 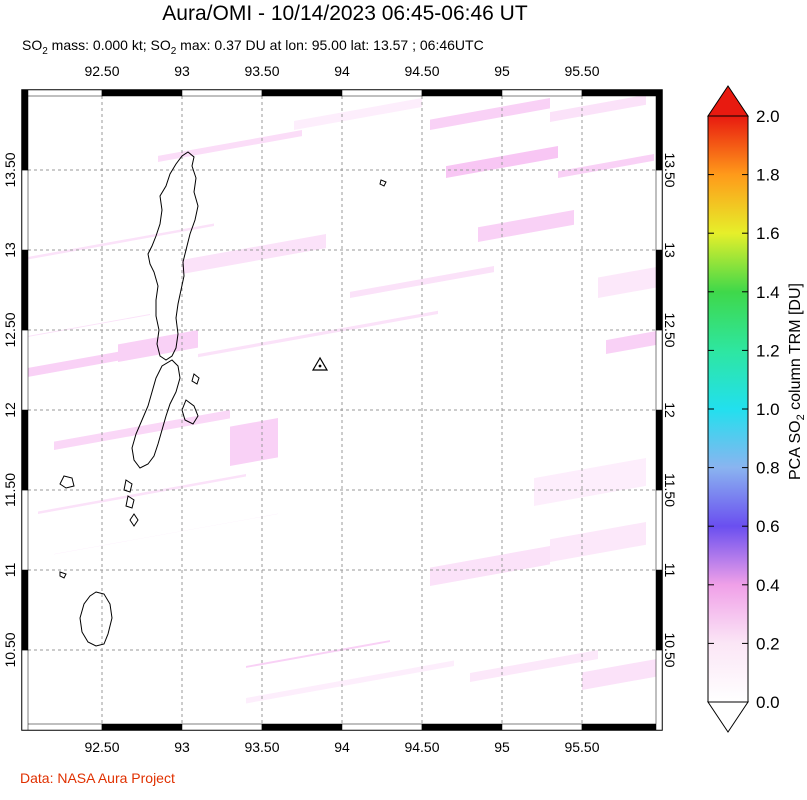 I want to click on south-andaman-islets-coast, so click(x=99, y=527).